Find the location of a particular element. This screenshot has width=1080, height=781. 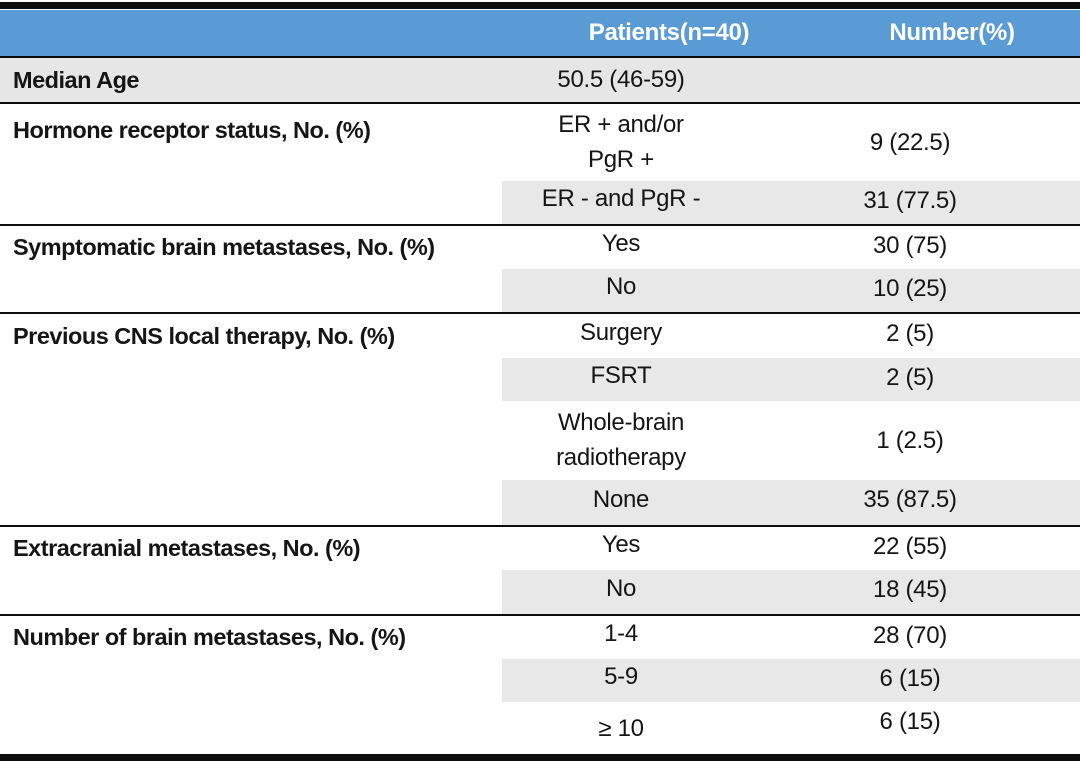

row-number: 9 (22.5) is located at coordinates (910, 142).